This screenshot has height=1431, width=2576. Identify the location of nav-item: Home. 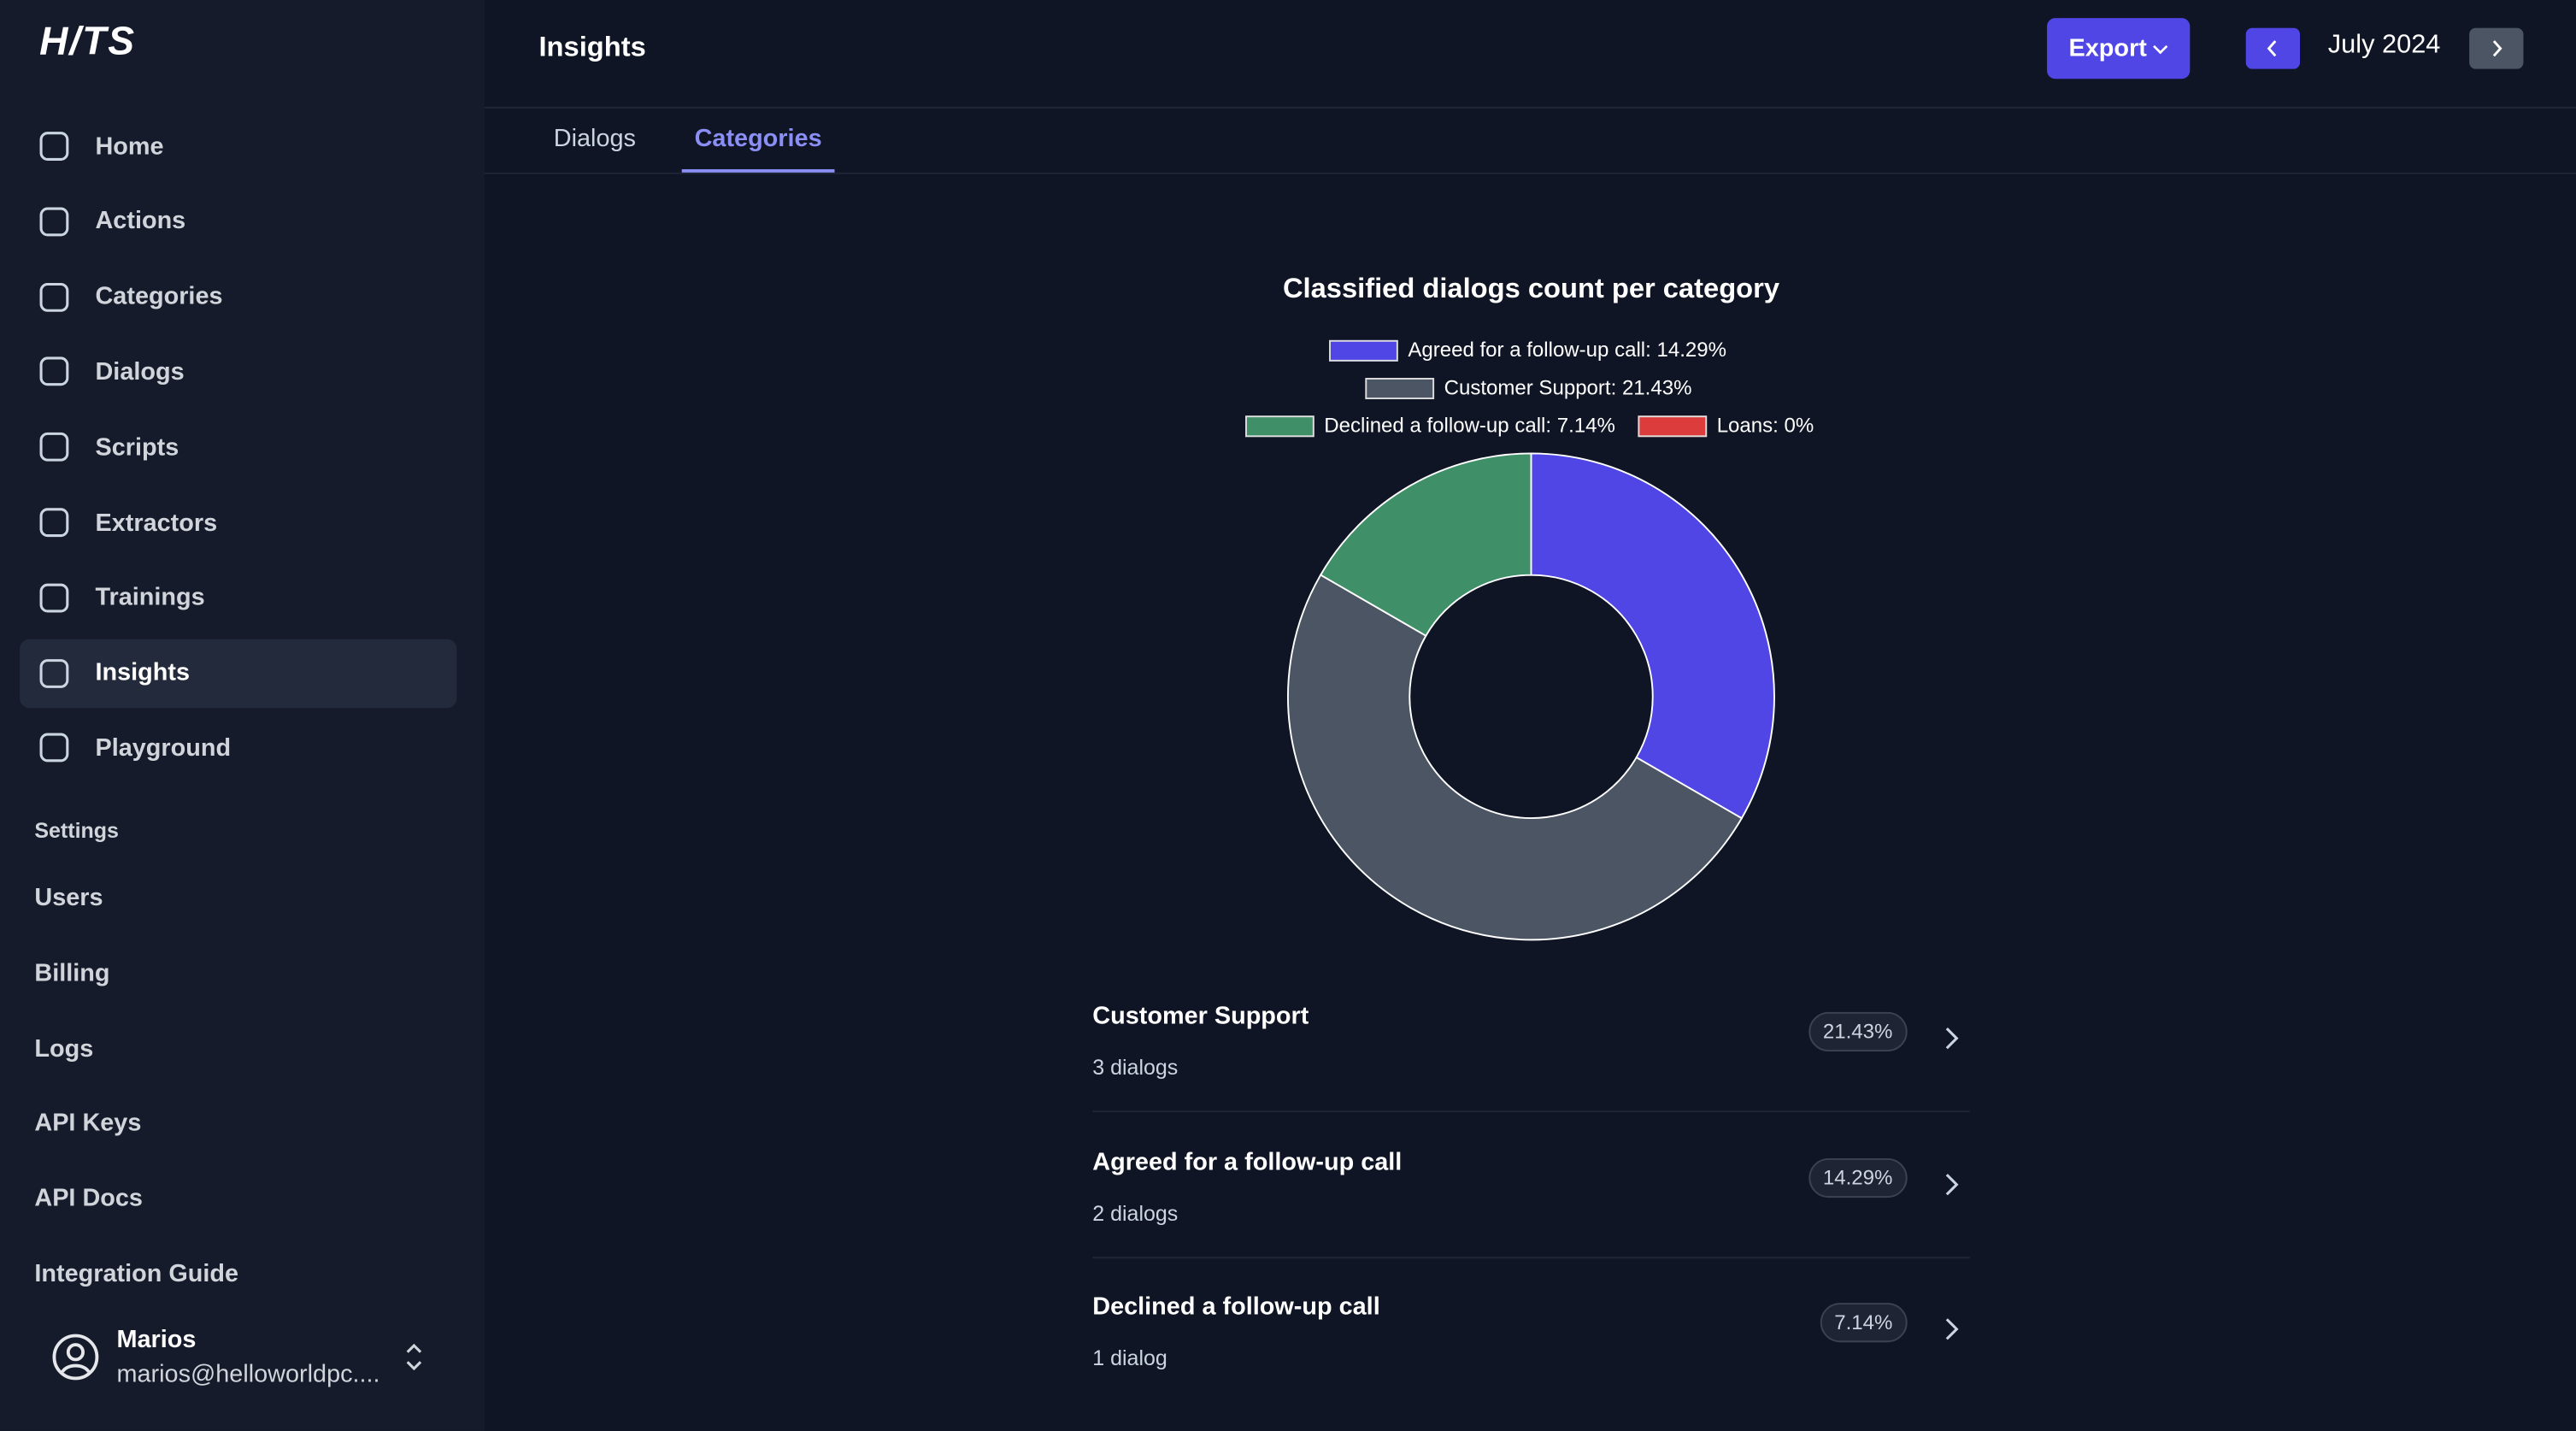
(238, 146).